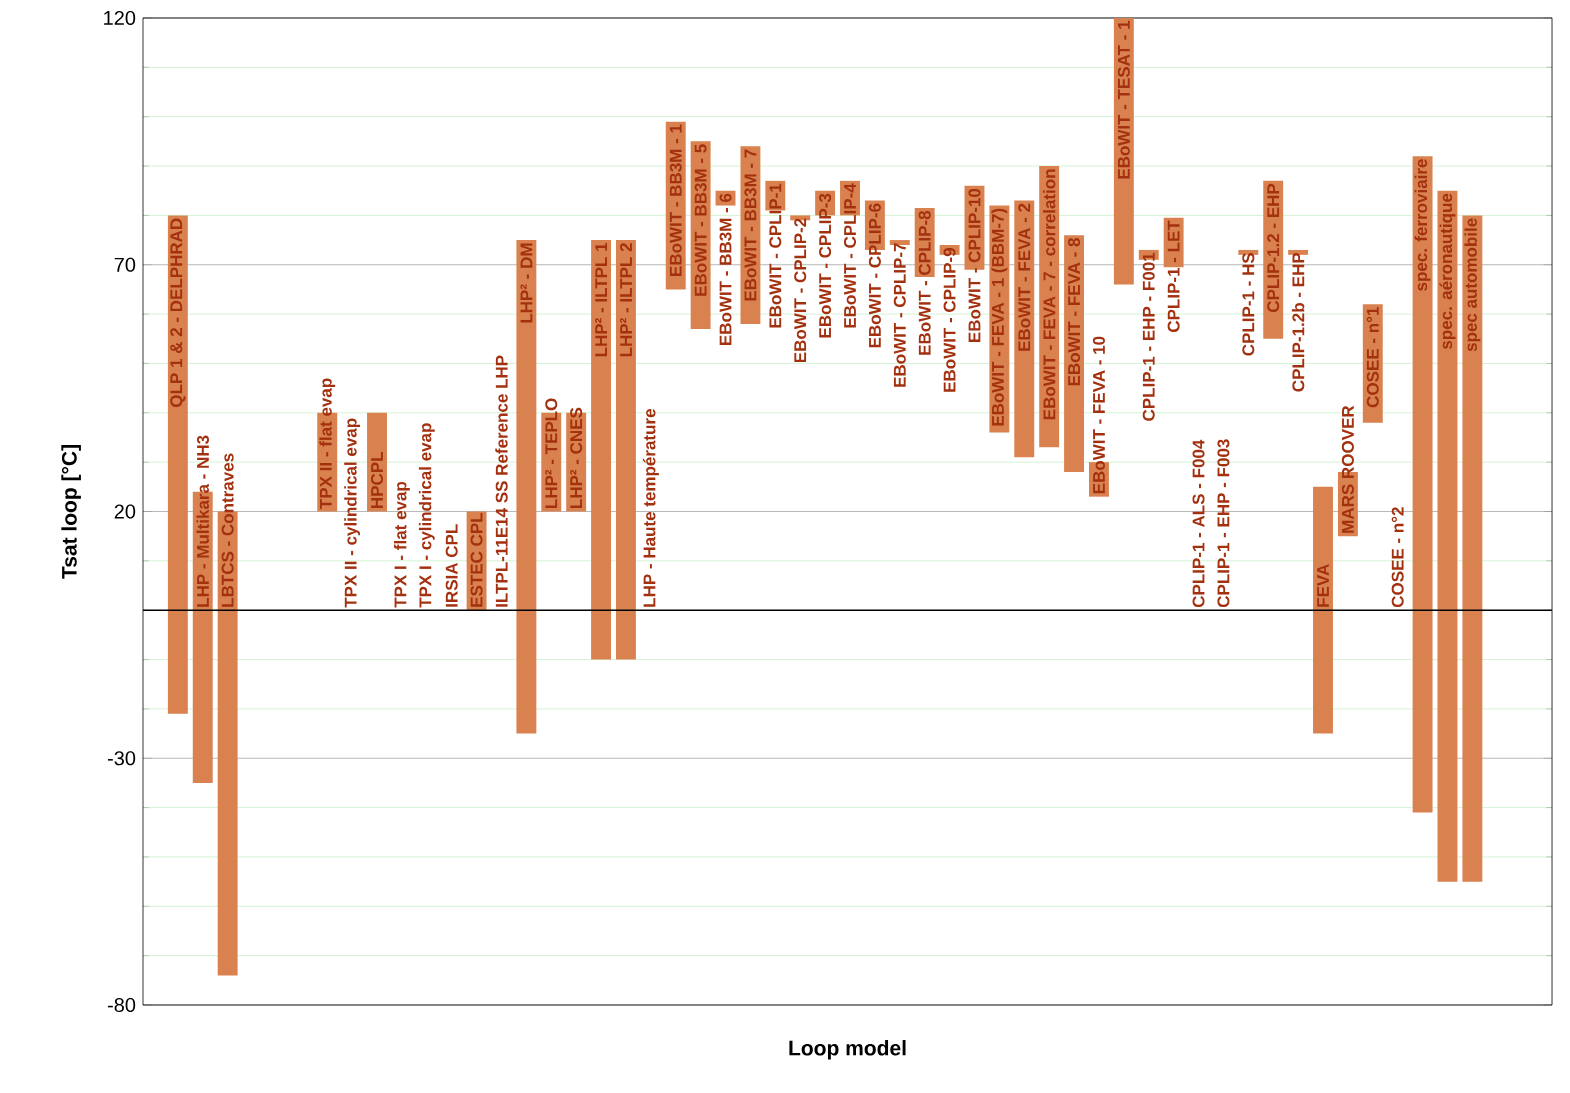  What do you see at coordinates (750, 225) in the screenshot?
I see `x-tick-label: EBoWIT - BB3M - 7` at bounding box center [750, 225].